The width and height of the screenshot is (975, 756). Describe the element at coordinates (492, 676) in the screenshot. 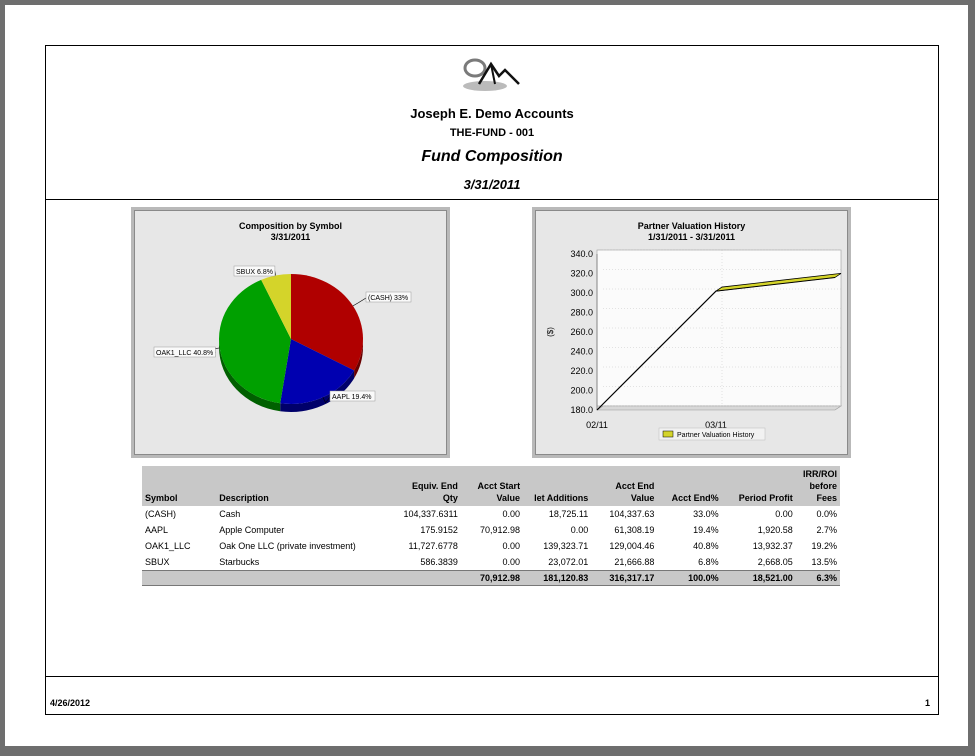

I see `footer-divider` at that location.